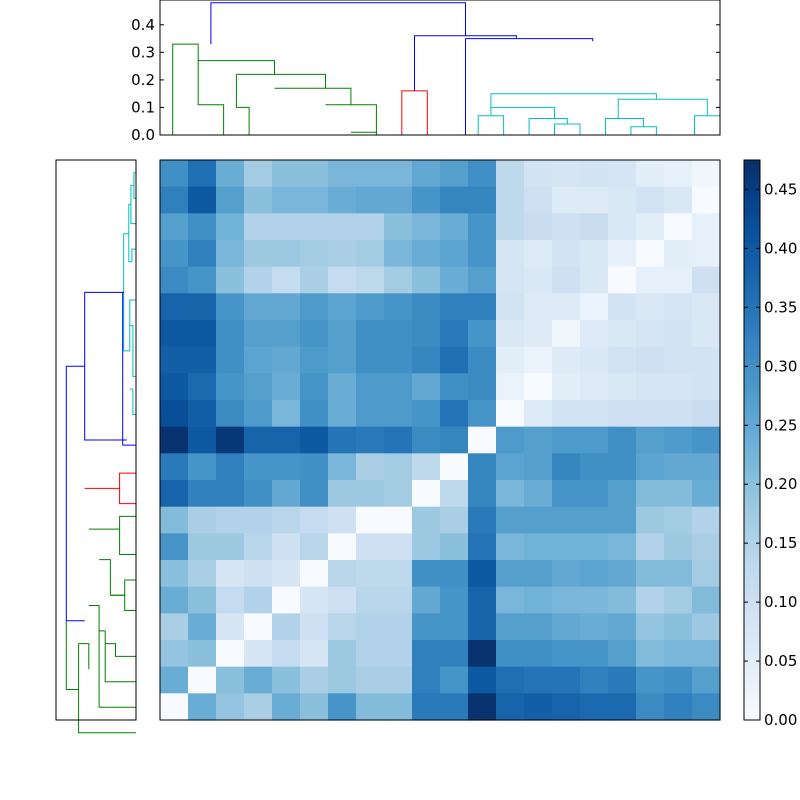  I want to click on colorbar-gradient, so click(752, 440).